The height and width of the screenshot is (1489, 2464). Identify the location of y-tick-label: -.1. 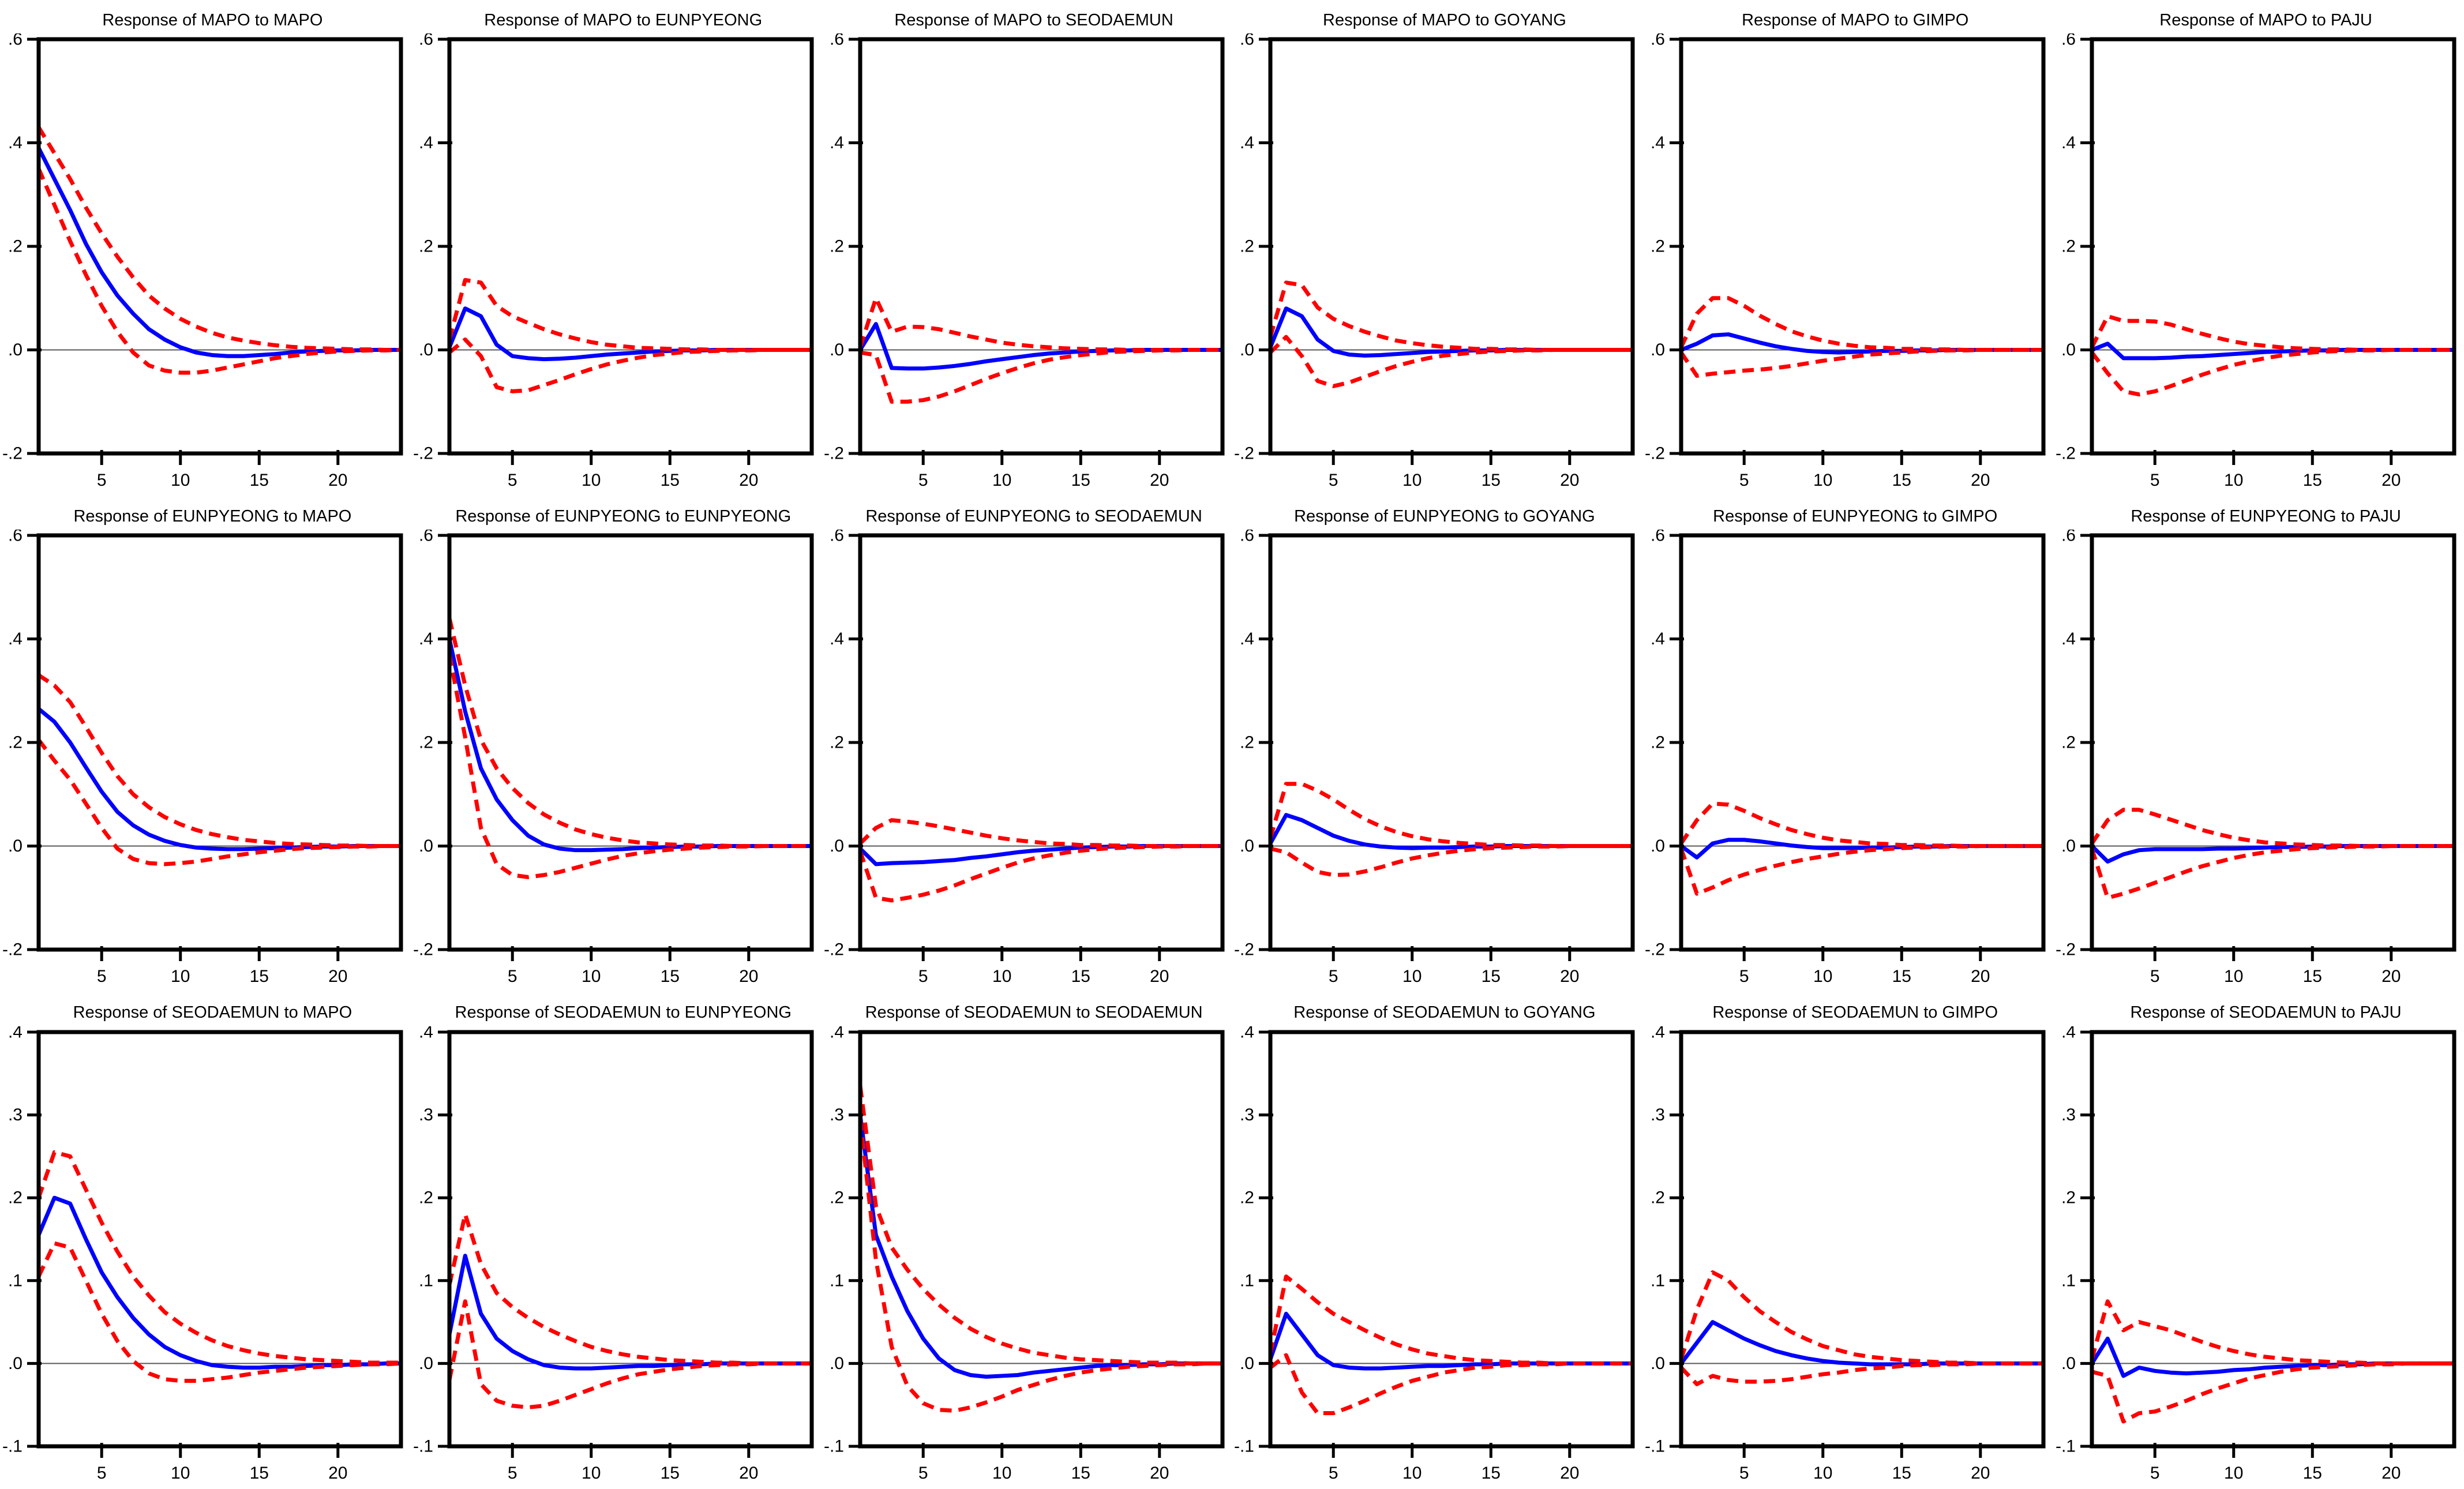
(12, 1446).